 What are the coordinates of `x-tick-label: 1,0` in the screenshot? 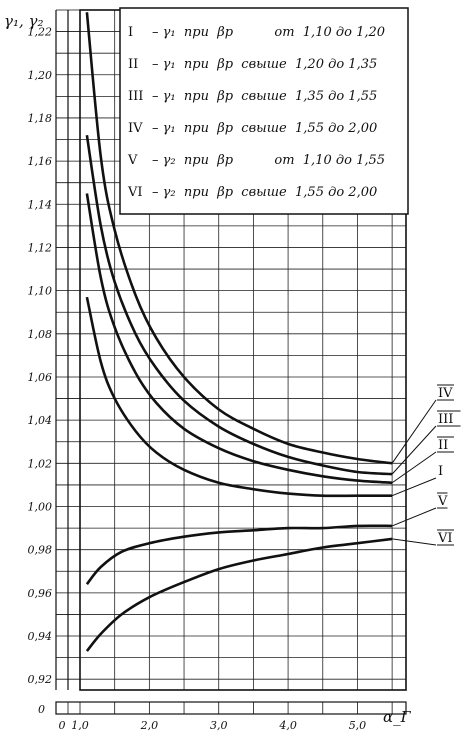 It's located at (80, 725).